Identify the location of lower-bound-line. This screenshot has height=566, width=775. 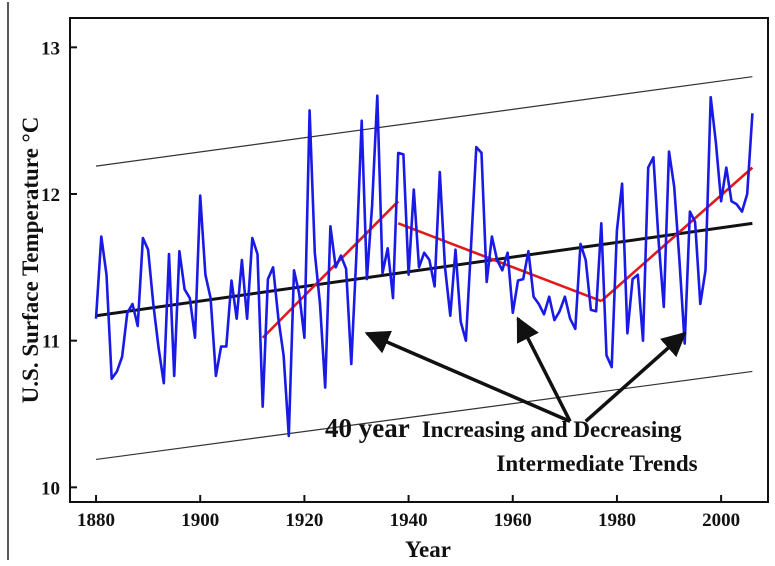
(424, 415).